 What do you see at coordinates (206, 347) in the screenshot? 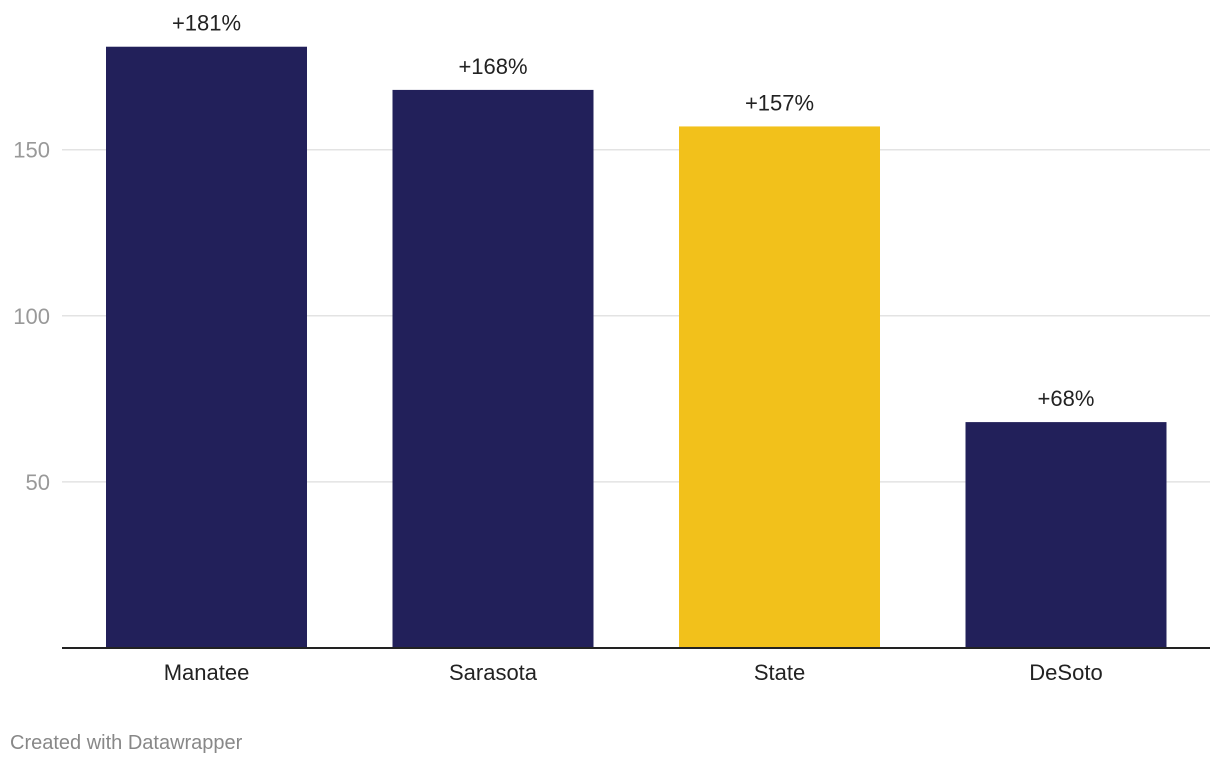
I see `bar-manatee` at bounding box center [206, 347].